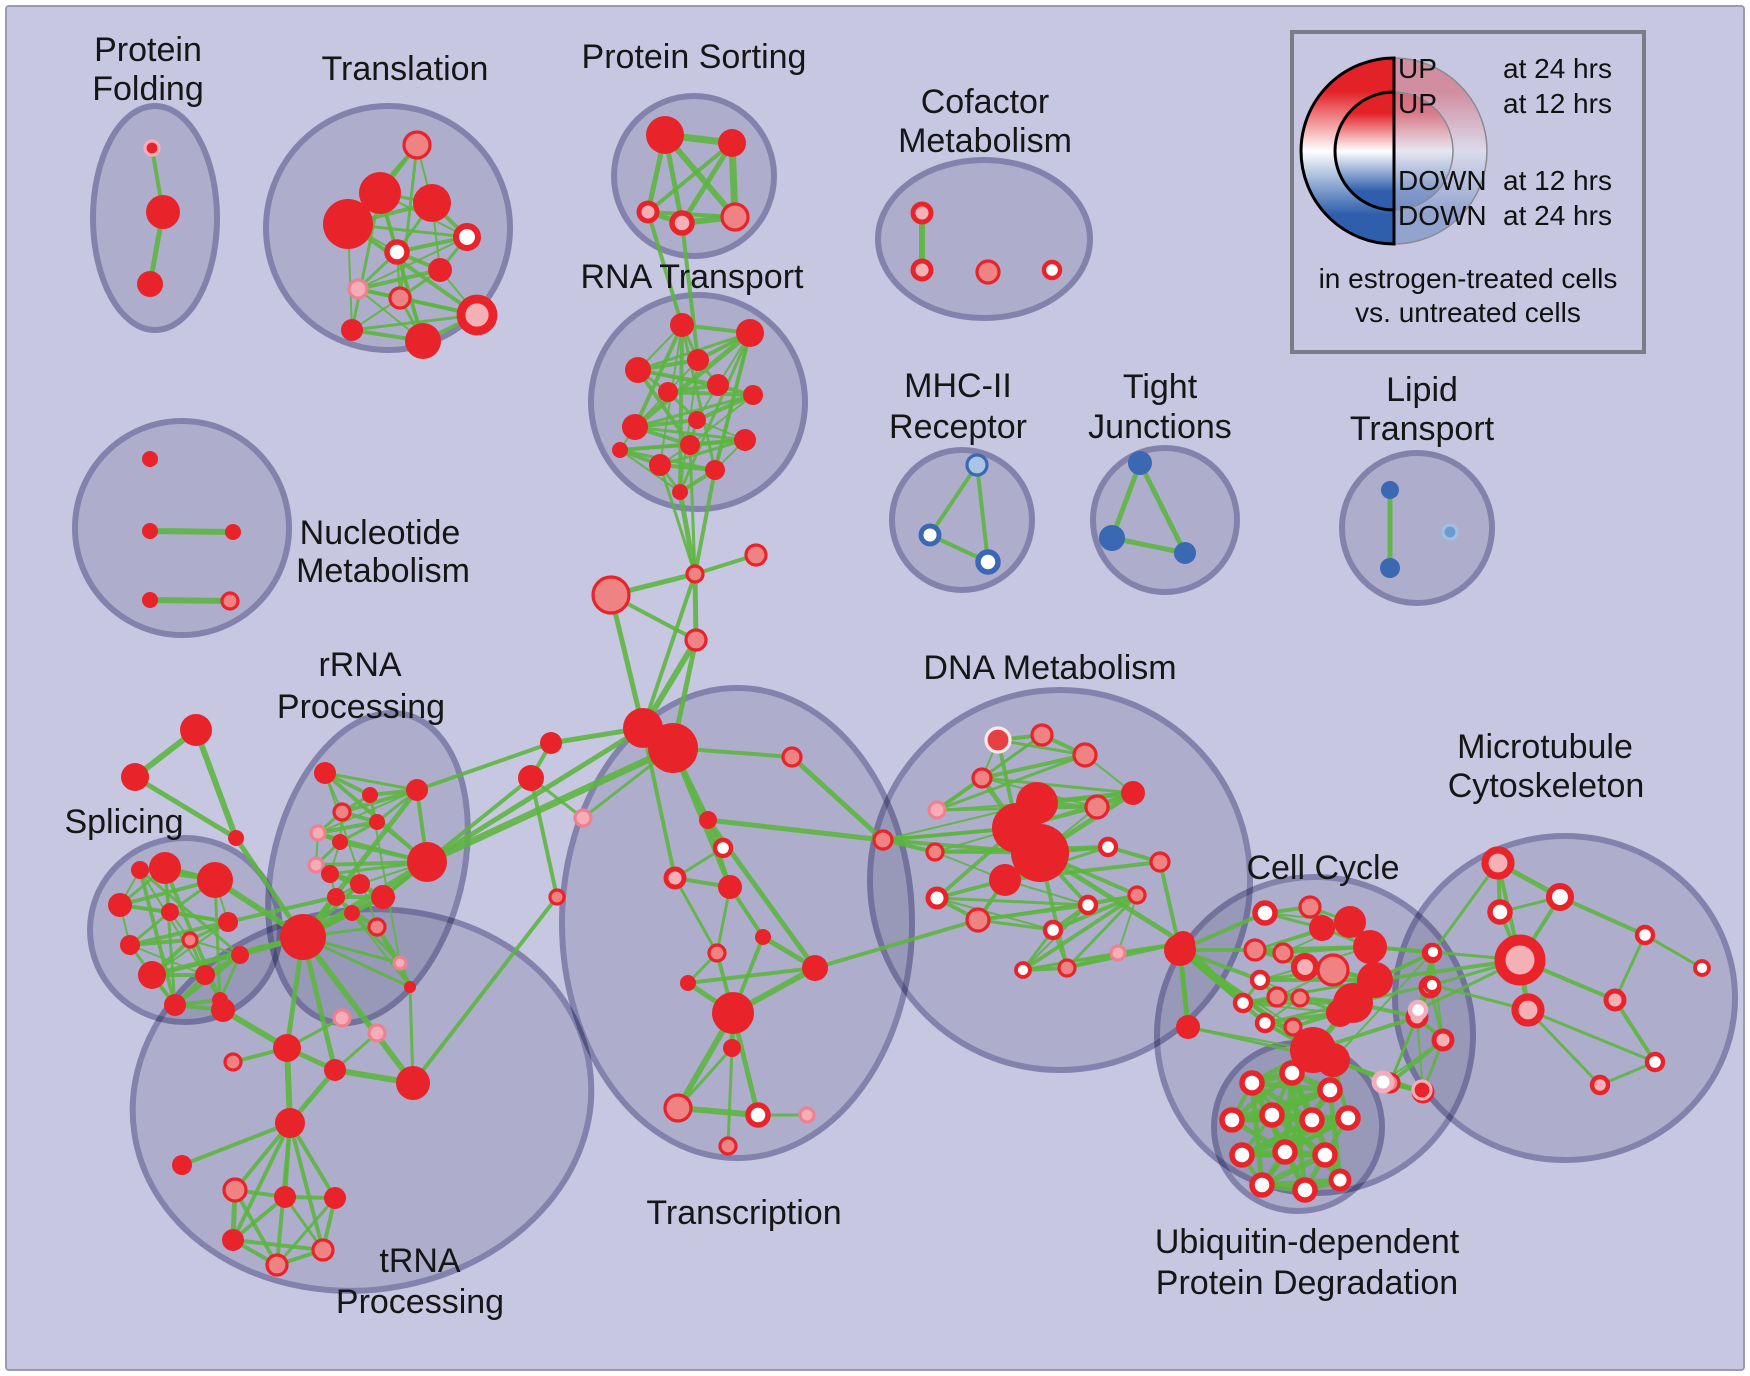  I want to click on cluster-label-cofactor-metabolism: Metabolism, so click(985, 141).